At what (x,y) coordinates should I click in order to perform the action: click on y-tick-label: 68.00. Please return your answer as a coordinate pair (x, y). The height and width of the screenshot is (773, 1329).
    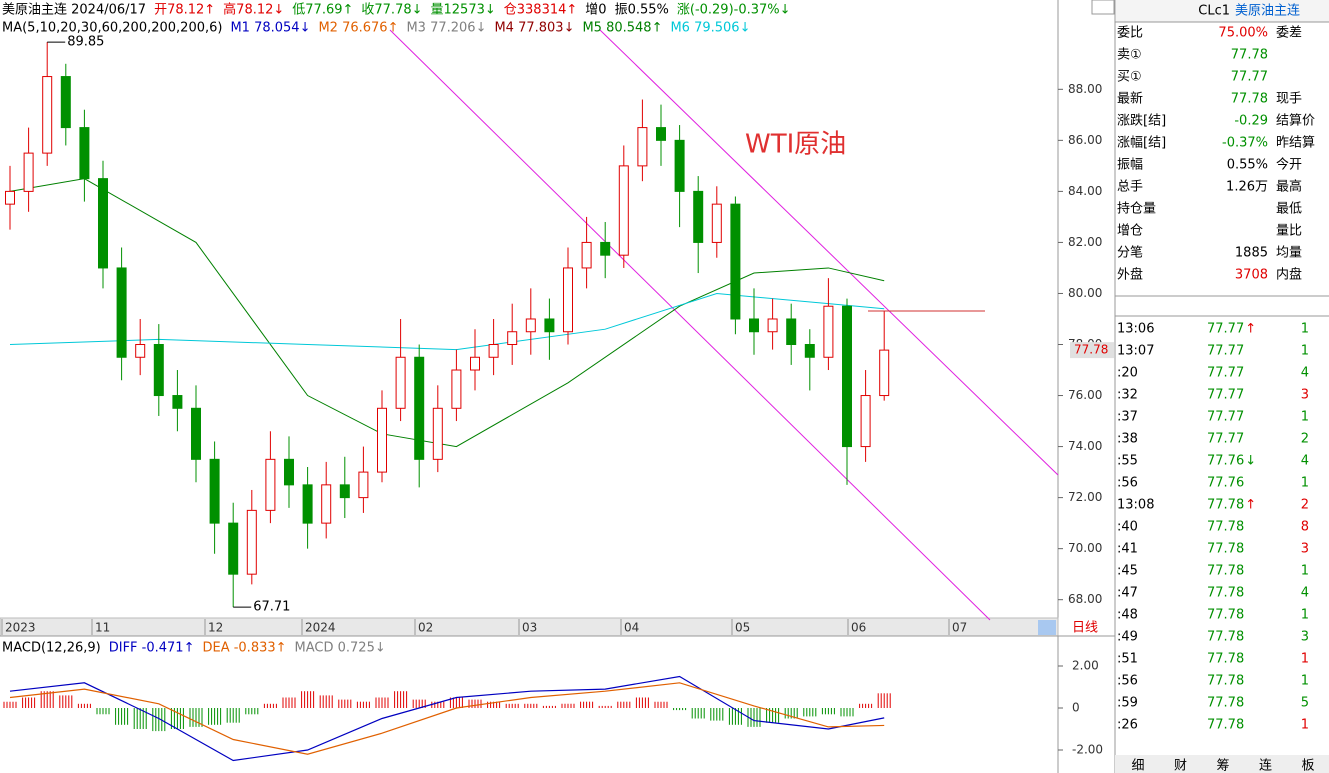
    Looking at the image, I should click on (1085, 599).